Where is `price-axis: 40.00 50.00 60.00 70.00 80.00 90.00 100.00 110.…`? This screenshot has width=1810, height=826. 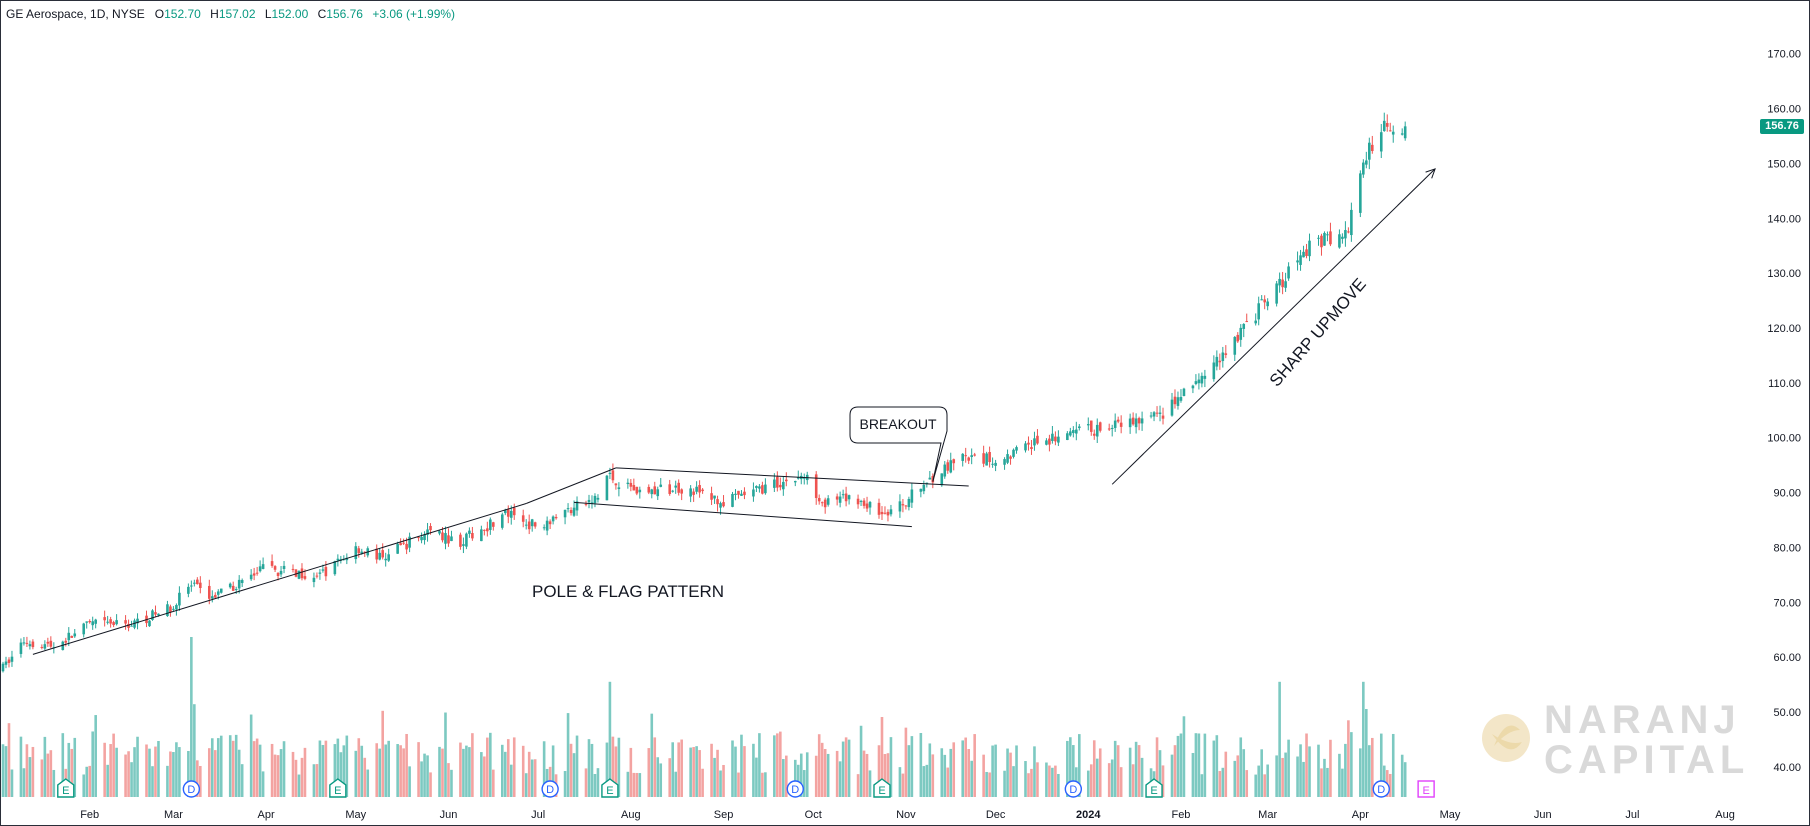
price-axis: 40.00 50.00 60.00 70.00 80.00 90.00 100.00 110.… is located at coordinates (1784, 411).